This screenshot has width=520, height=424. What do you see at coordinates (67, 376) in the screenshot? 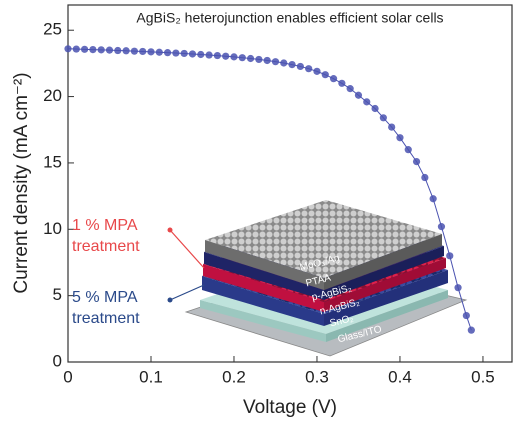
I see `x-tick-label: 0` at bounding box center [67, 376].